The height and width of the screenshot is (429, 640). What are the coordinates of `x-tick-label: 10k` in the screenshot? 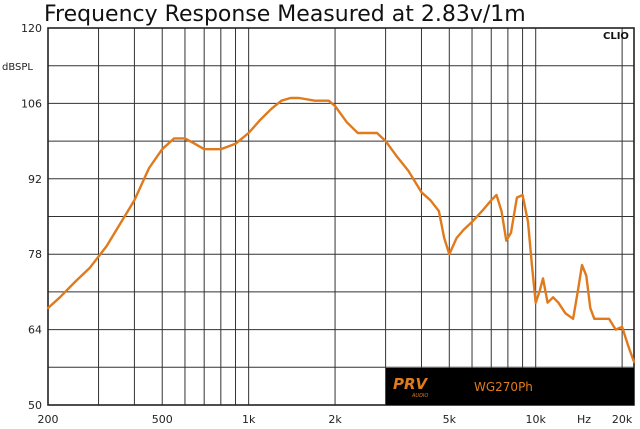 It's located at (536, 419).